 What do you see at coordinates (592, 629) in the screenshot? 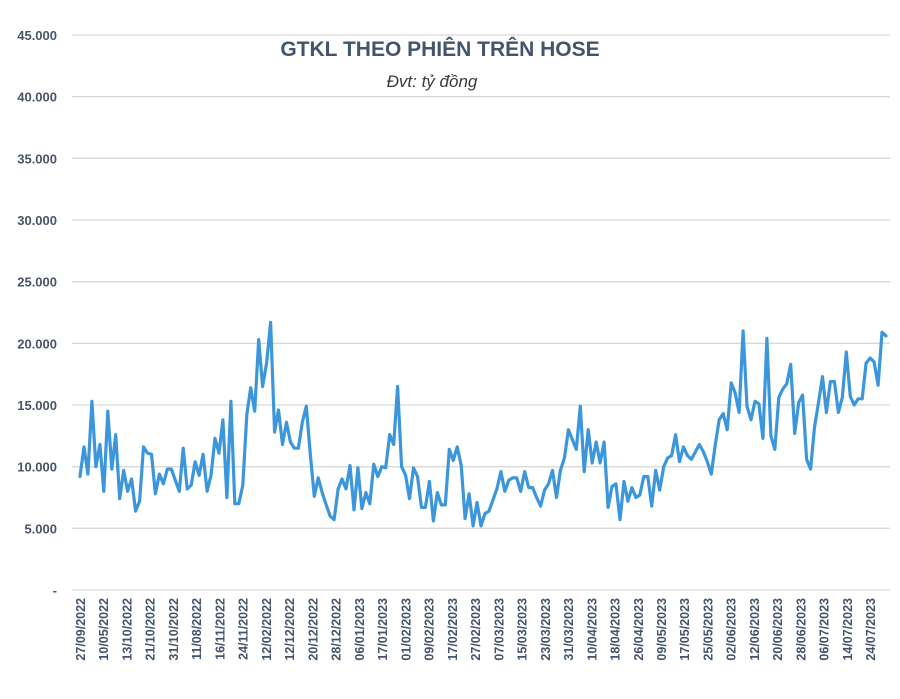
I see `x-tick-label: 10/04/2023` at bounding box center [592, 629].